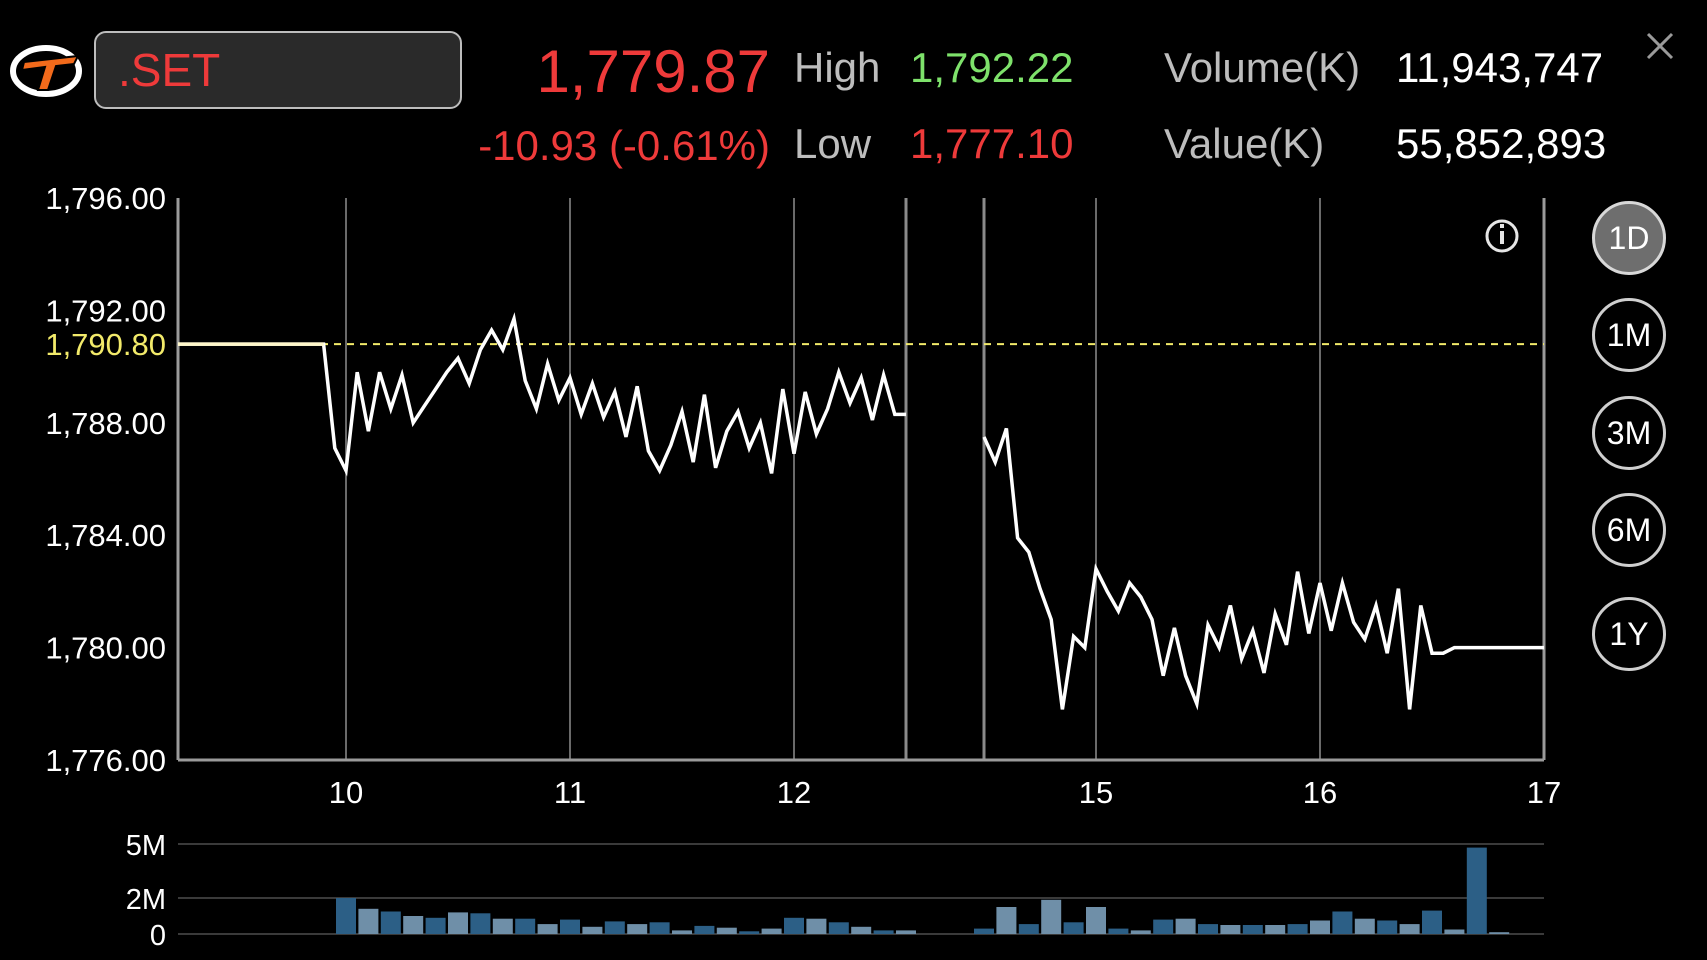  What do you see at coordinates (542, 394) in the screenshot?
I see `price-line-morning` at bounding box center [542, 394].